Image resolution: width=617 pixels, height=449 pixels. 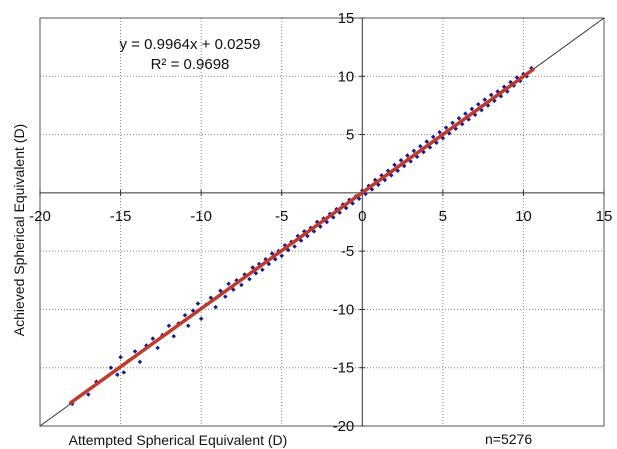 What do you see at coordinates (344, 426) in the screenshot?
I see `y-tick-label-0: -20` at bounding box center [344, 426].